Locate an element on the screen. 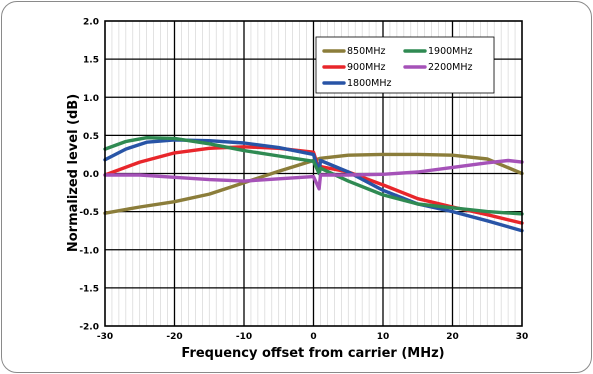 This screenshot has width=593, height=374. y-tick-label: 1.5 is located at coordinates (91, 61).